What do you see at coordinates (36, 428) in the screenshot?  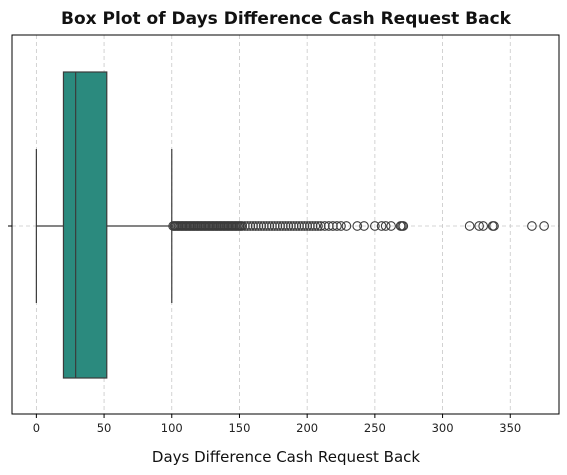 I see `x-tick-label: 0` at bounding box center [36, 428].